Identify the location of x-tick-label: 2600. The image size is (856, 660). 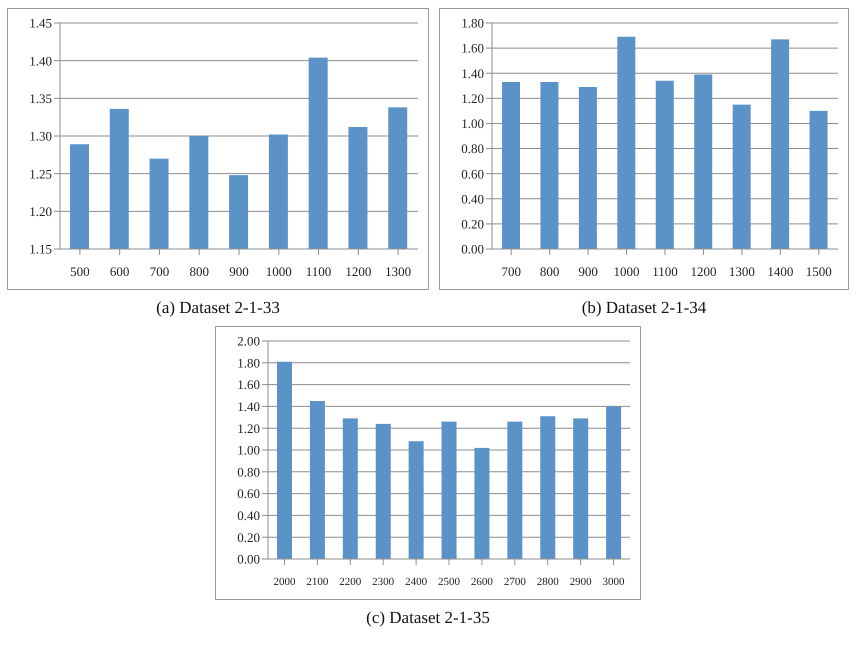
(482, 582).